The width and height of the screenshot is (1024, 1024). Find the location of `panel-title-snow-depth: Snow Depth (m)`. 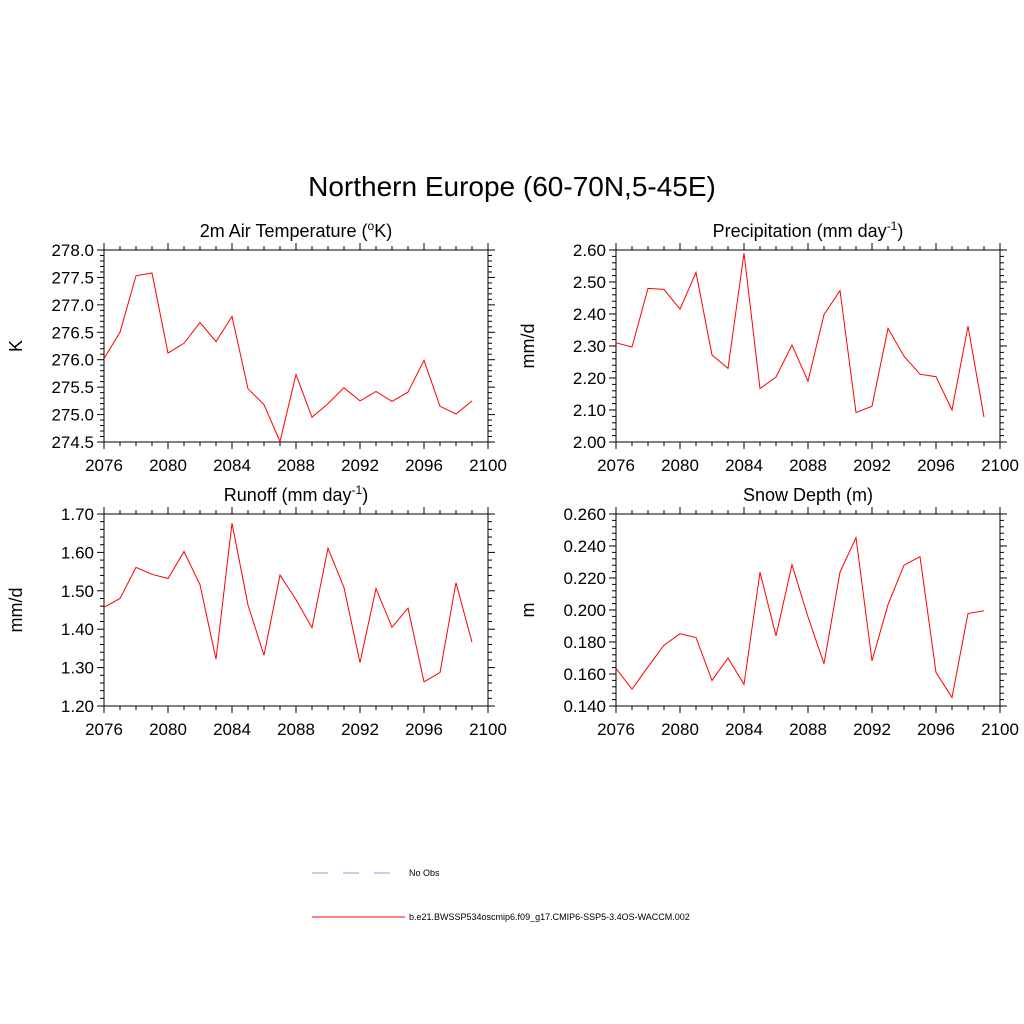

panel-title-snow-depth: Snow Depth (m) is located at coordinates (808, 495).